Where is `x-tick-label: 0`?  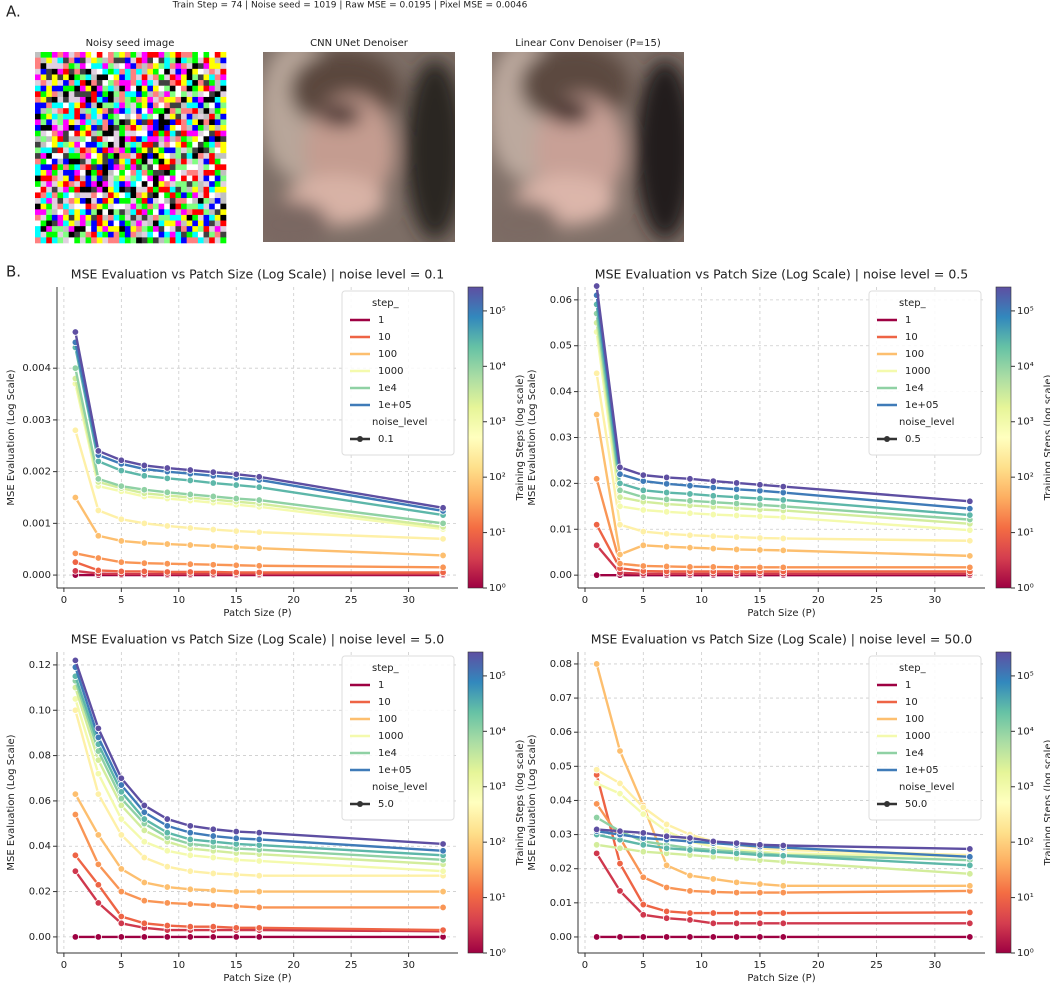 x-tick-label: 0 is located at coordinates (585, 600).